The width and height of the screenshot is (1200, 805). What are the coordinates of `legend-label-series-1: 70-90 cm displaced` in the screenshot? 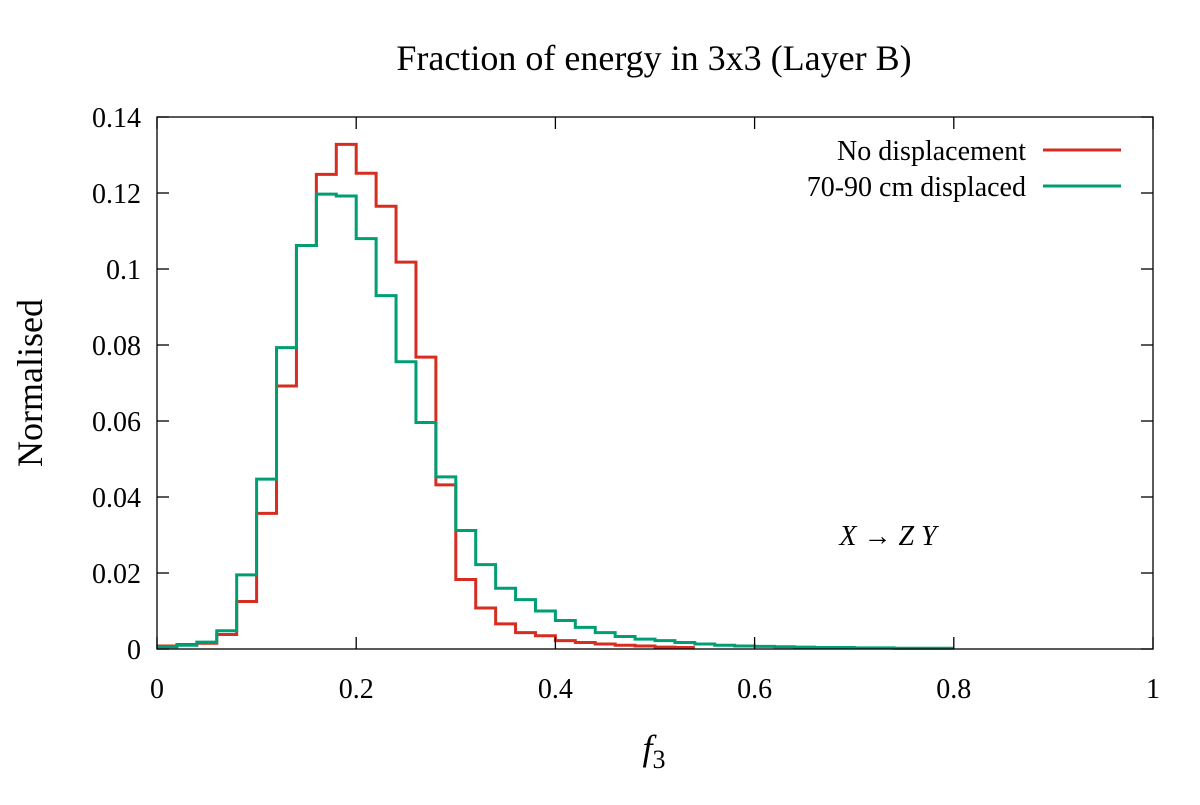 It's located at (916, 187).